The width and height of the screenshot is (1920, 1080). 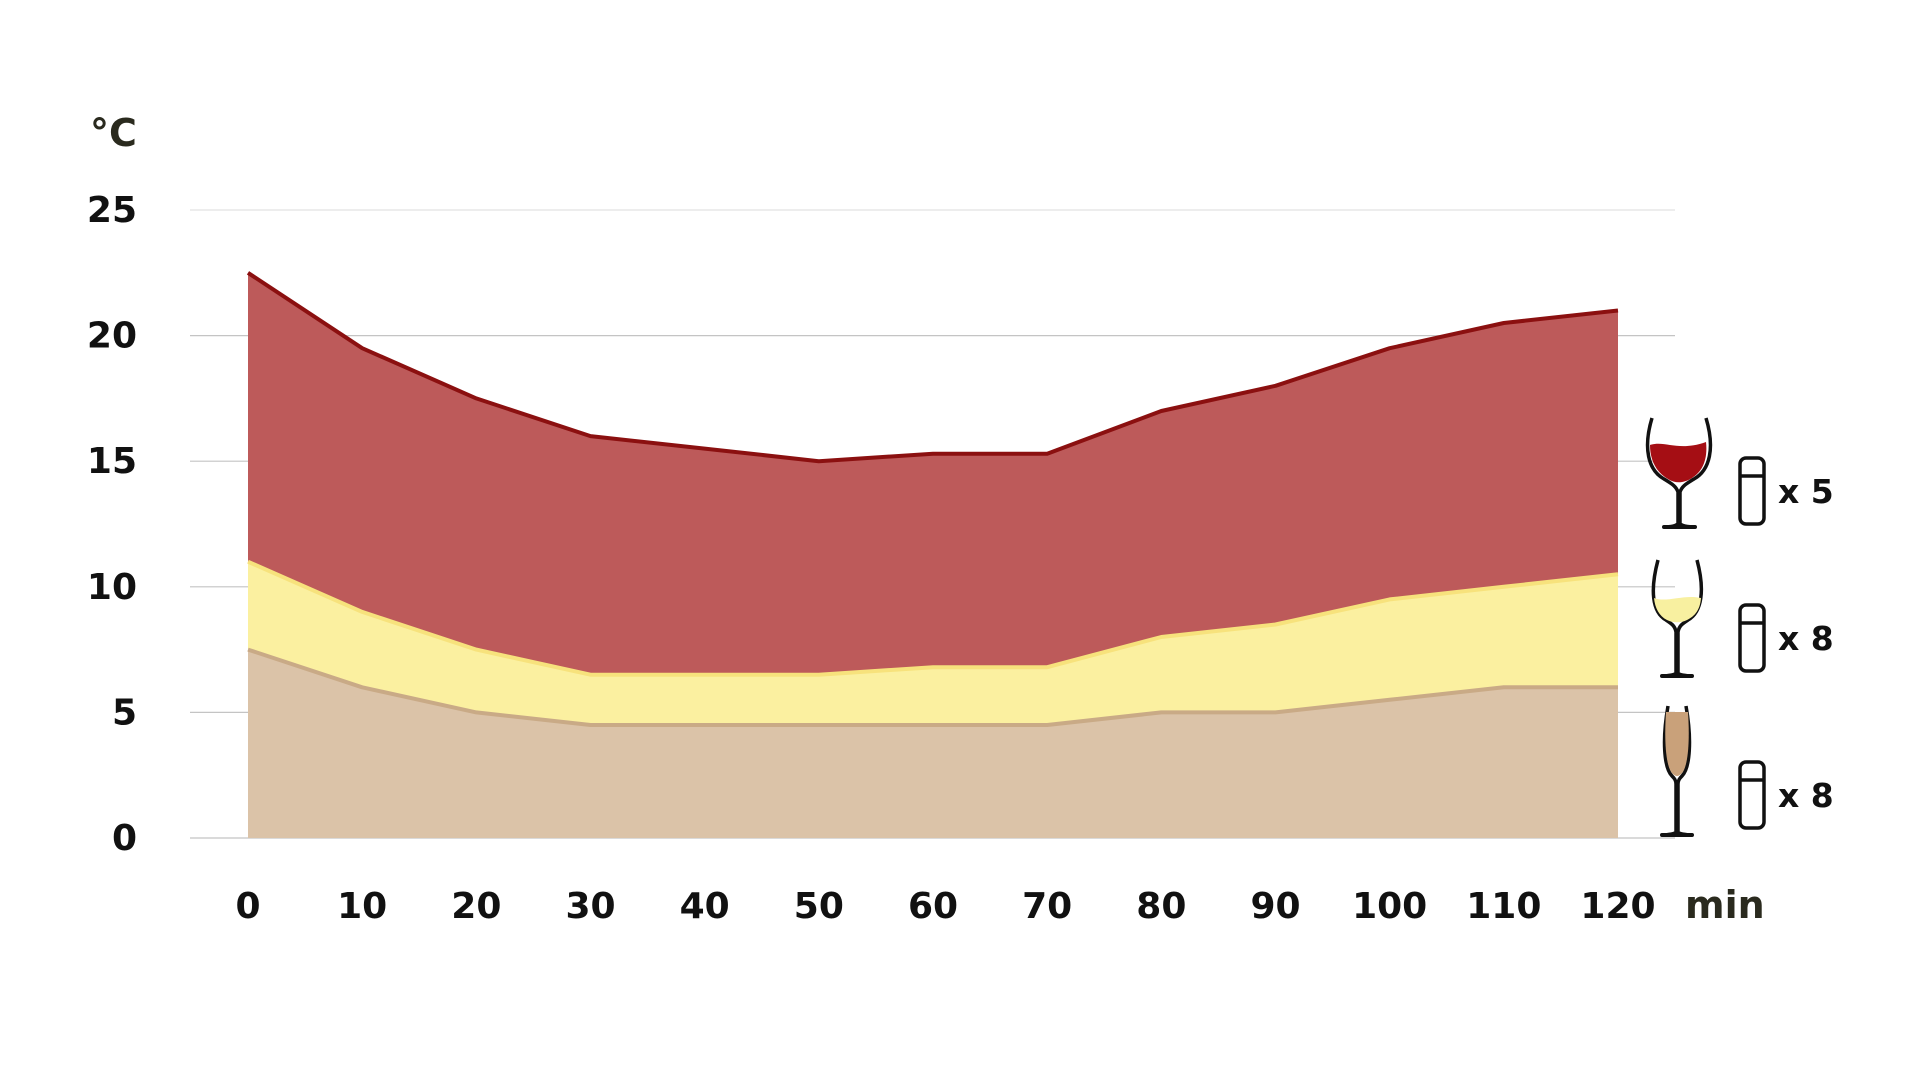 I want to click on x-tick-label: 70, so click(x=1047, y=906).